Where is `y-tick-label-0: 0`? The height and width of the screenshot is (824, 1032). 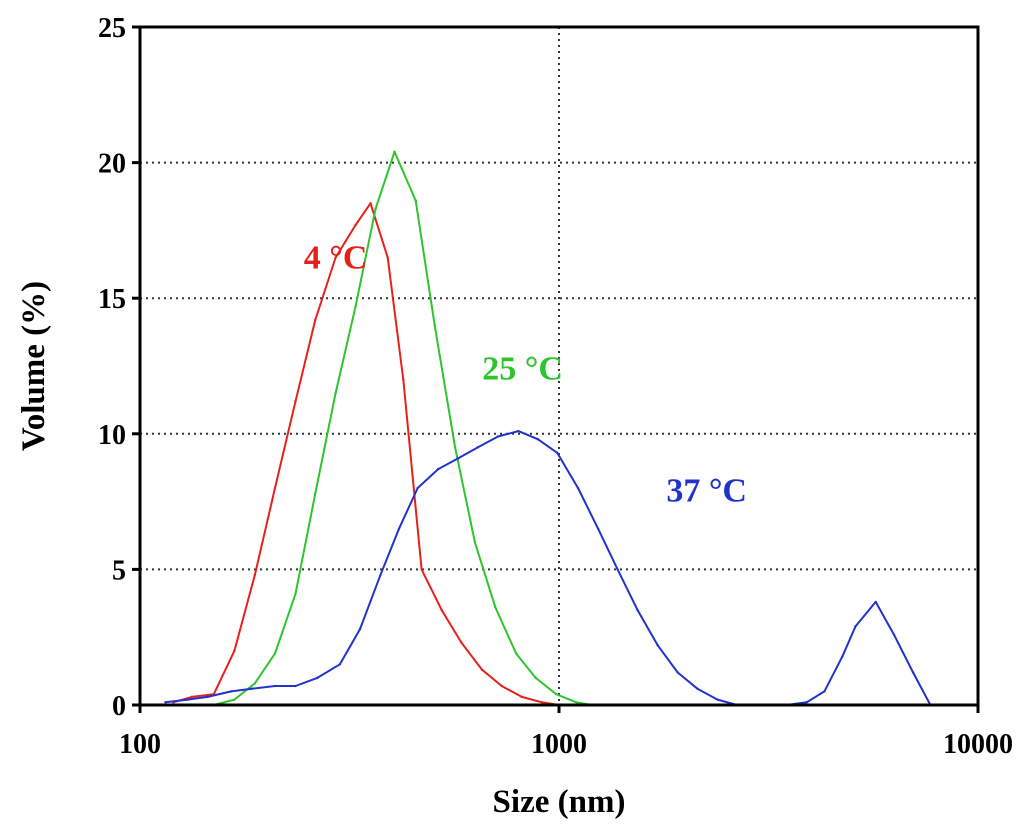
y-tick-label-0: 0 is located at coordinates (119, 706).